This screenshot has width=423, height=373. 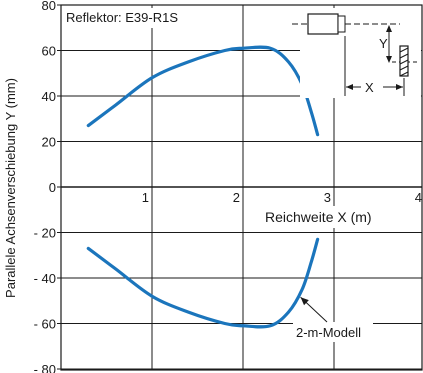 What do you see at coordinates (383, 43) in the screenshot?
I see `diagram-y-label: Y` at bounding box center [383, 43].